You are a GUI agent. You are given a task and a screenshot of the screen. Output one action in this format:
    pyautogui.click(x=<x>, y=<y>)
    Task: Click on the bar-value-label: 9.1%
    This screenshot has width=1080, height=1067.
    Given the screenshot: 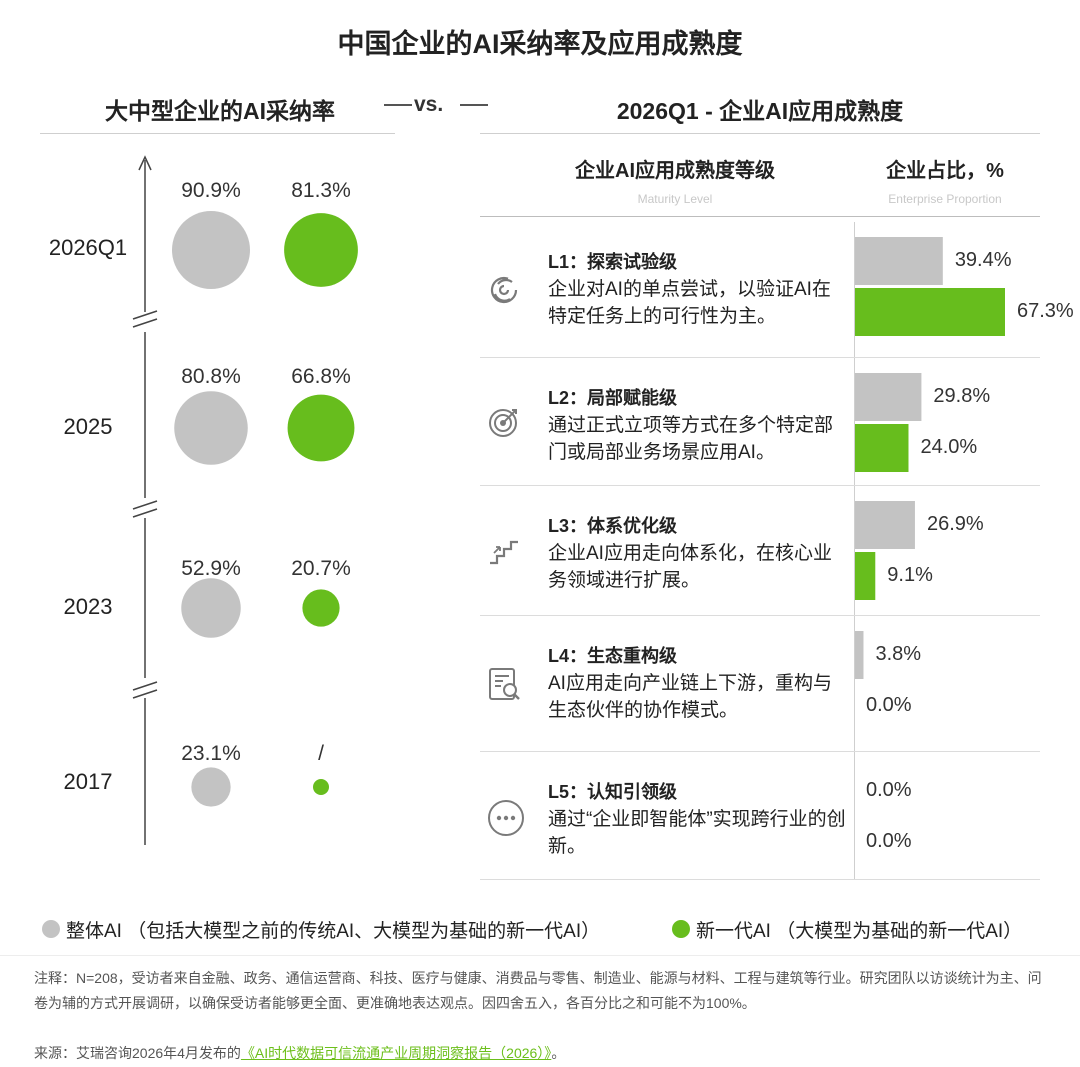 What is the action you would take?
    pyautogui.click(x=910, y=575)
    